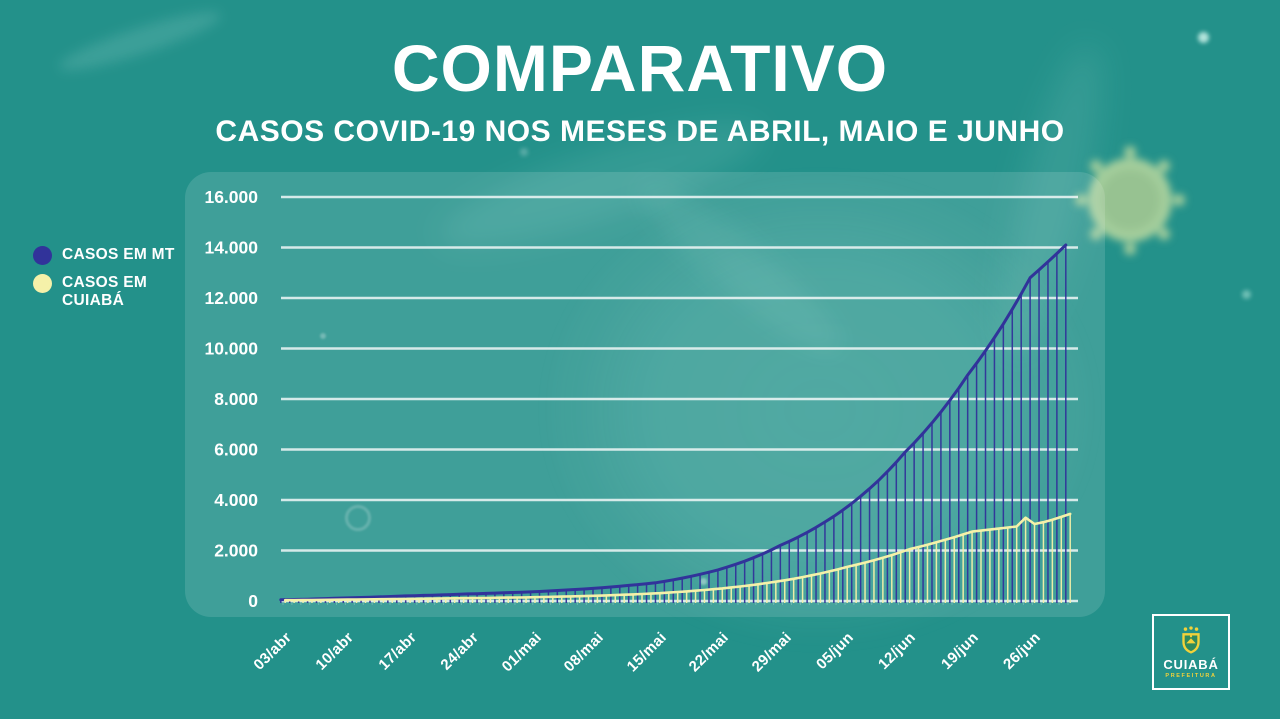 The height and width of the screenshot is (719, 1280). I want to click on legend-item-mt: CASOS EM MT, so click(108, 255).